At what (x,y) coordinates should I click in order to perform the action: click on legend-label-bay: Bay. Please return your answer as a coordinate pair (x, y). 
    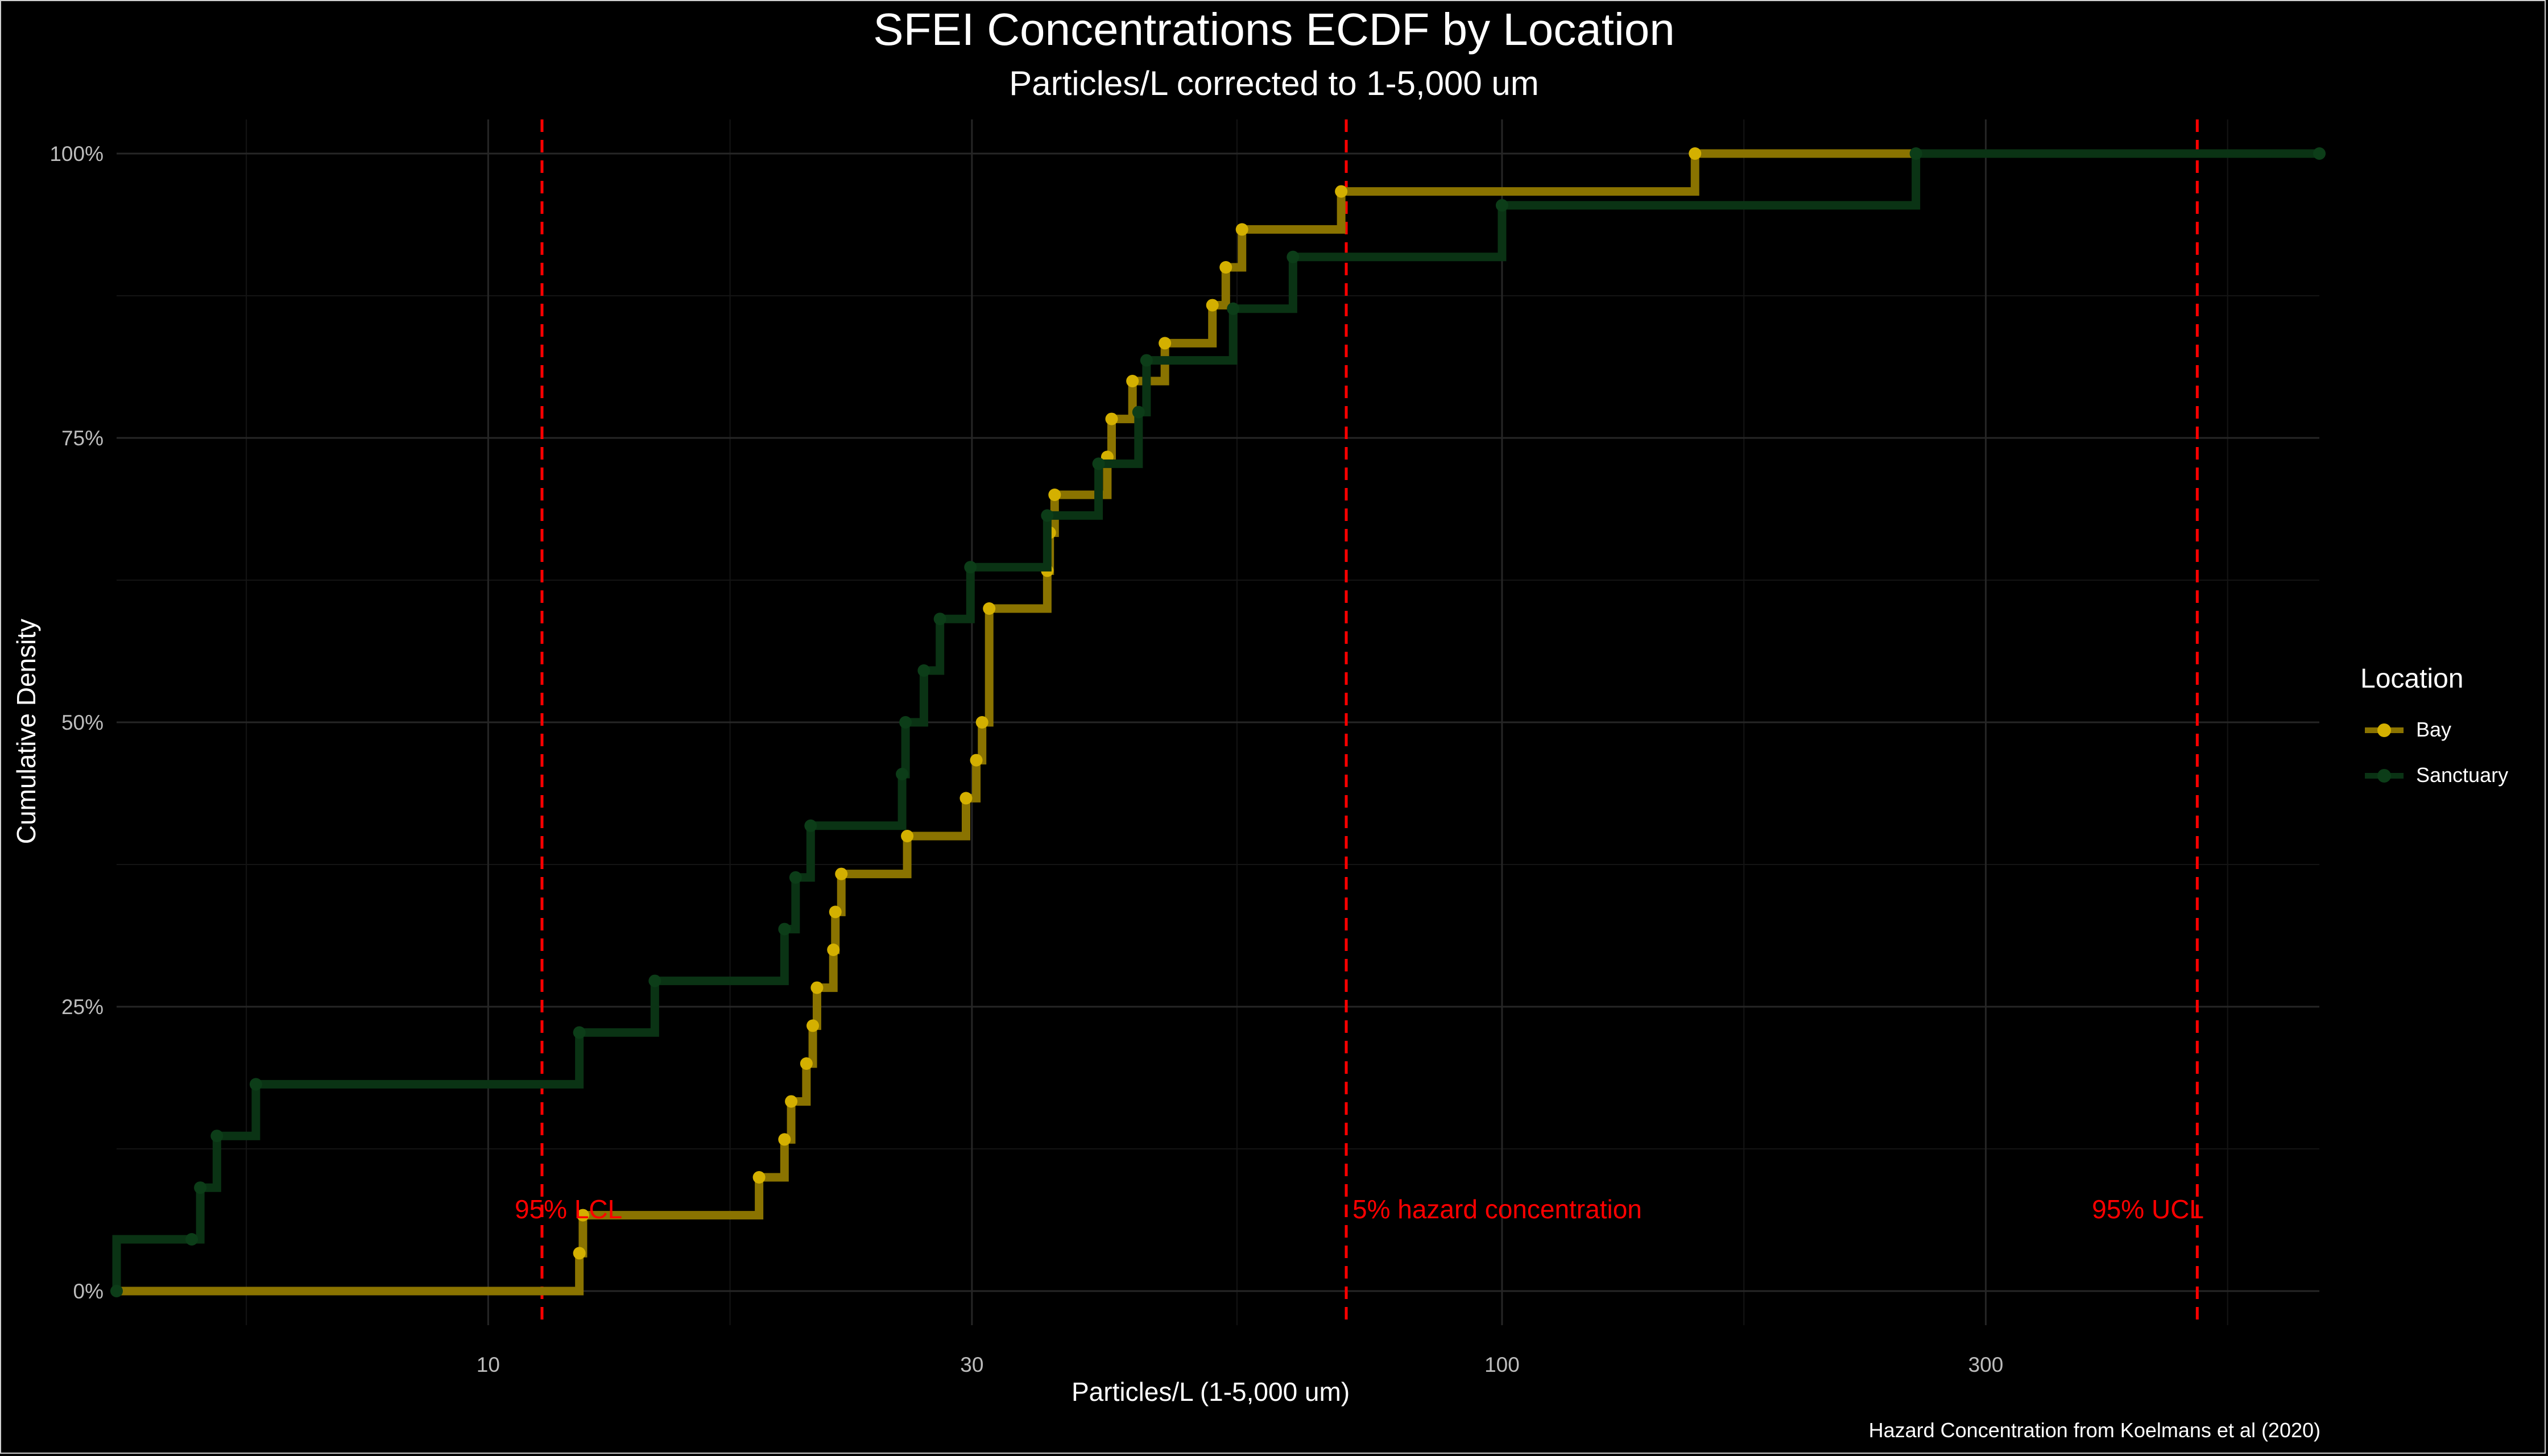
    Looking at the image, I should click on (2434, 729).